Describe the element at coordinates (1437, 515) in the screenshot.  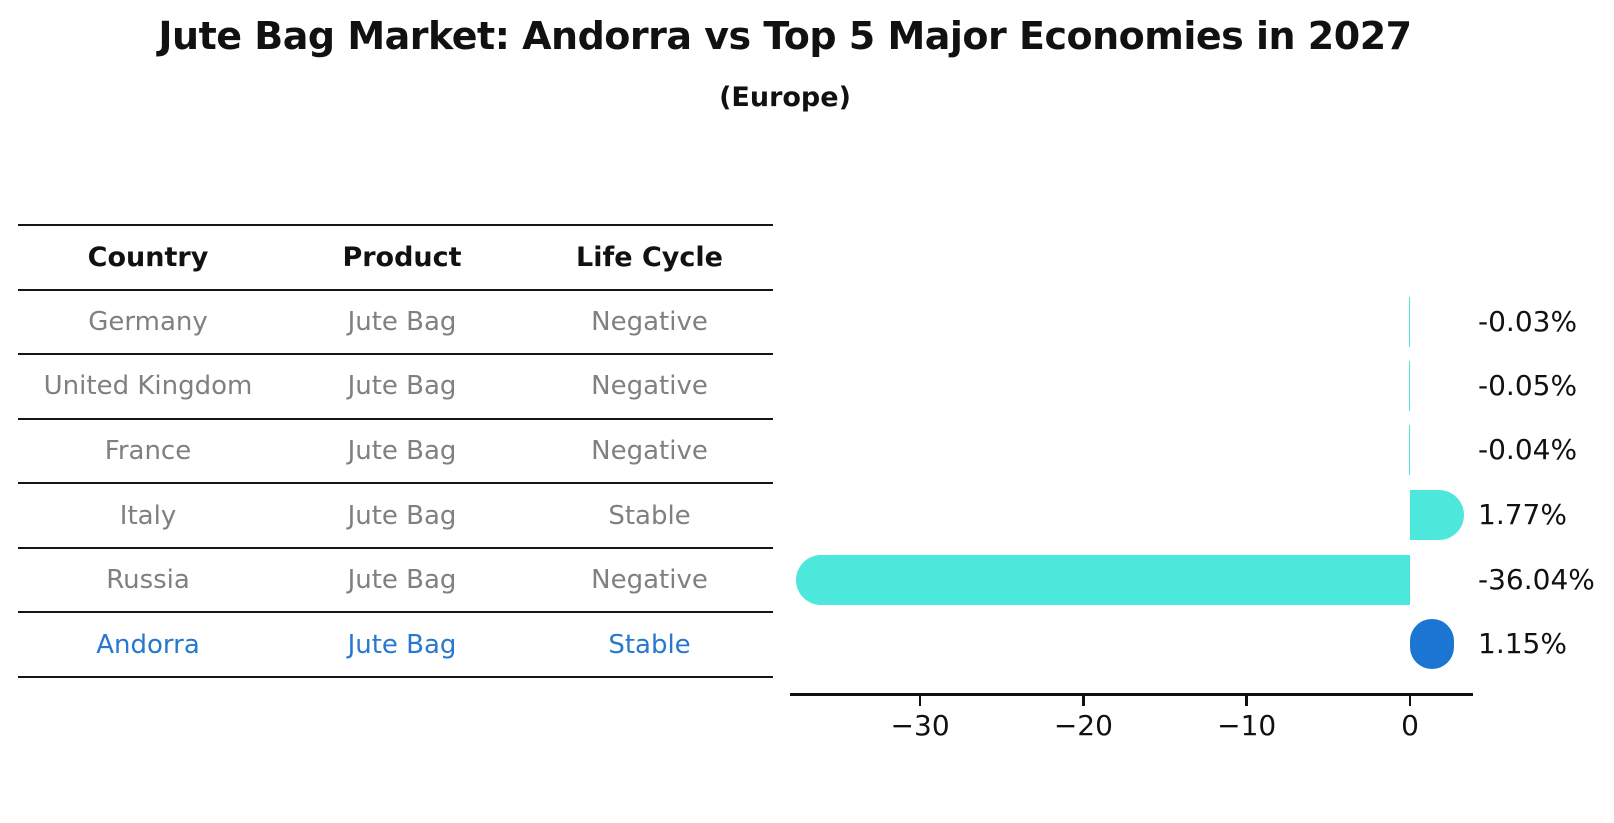
I see `bar-italy` at that location.